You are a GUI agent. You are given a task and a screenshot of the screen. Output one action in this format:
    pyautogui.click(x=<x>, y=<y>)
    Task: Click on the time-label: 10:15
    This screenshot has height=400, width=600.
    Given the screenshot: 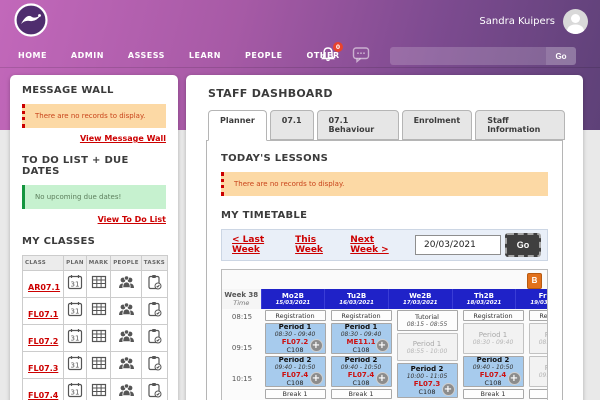 What is the action you would take?
    pyautogui.click(x=242, y=379)
    